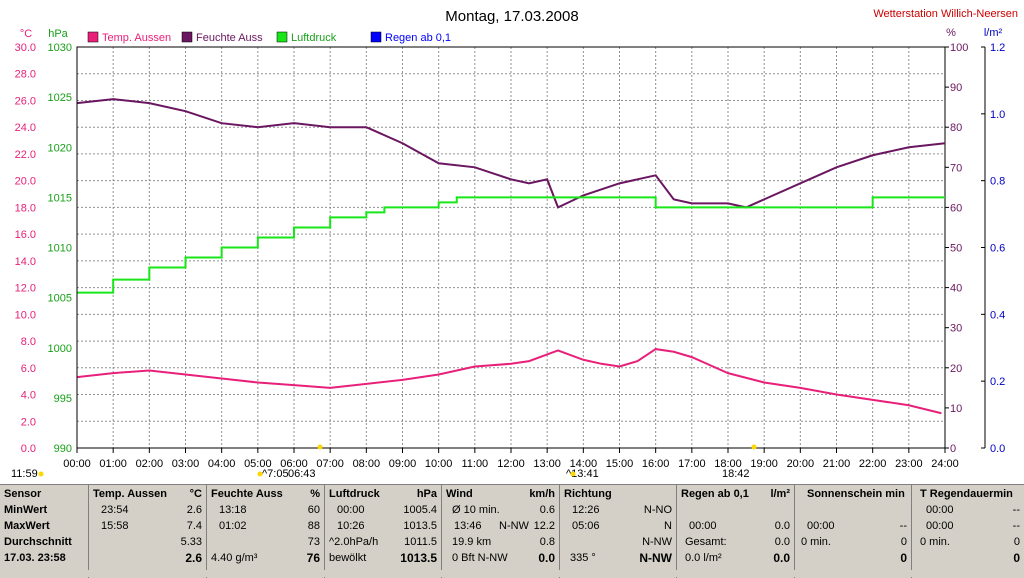  What do you see at coordinates (956, 289) in the screenshot?
I see `humidity-tick-label: 40` at bounding box center [956, 289].